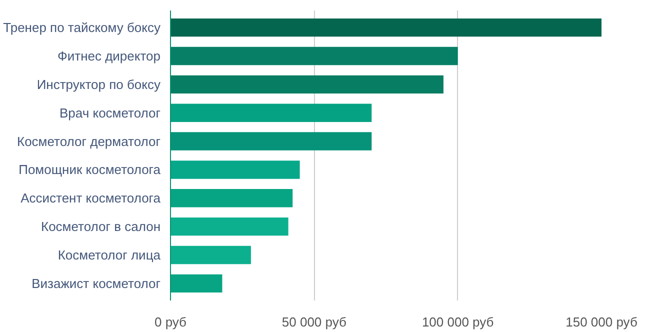 This screenshot has height=332, width=646. I want to click on x-tick-label: 0 руб, so click(170, 322).